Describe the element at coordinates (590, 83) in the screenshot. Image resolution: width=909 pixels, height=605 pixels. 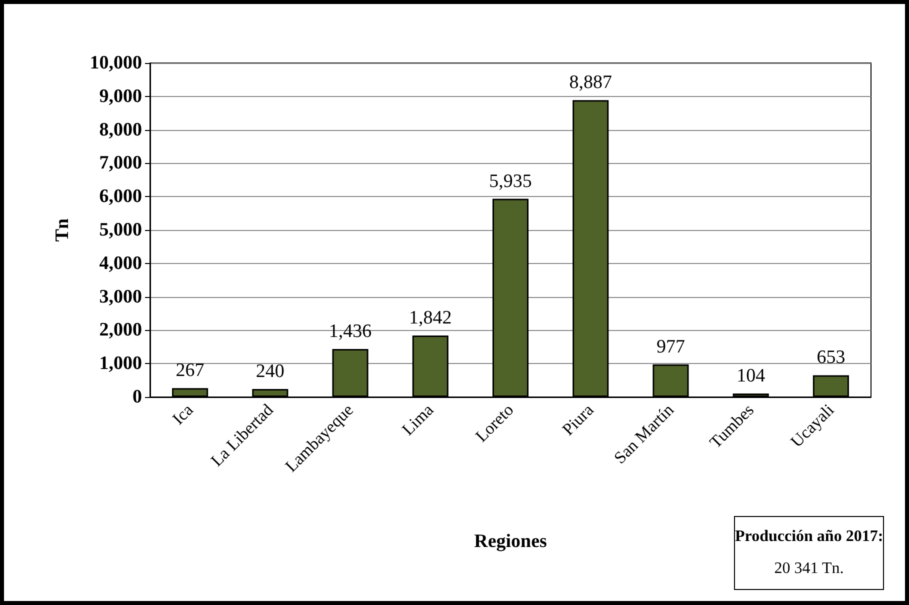
I see `data-label: 8,887` at that location.